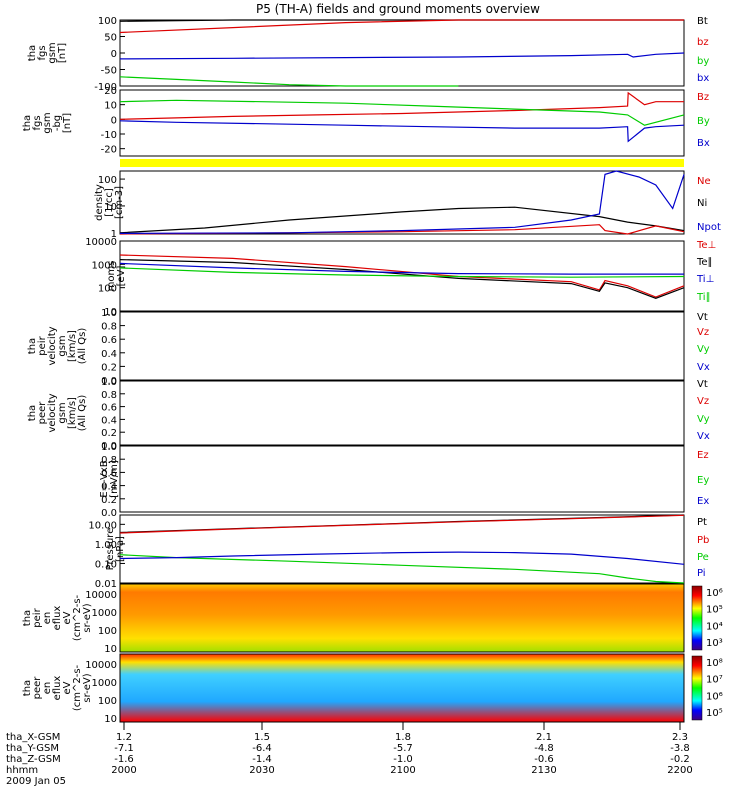 This screenshot has width=750, height=800. I want to click on x-col4-time: 2200, so click(679, 770).